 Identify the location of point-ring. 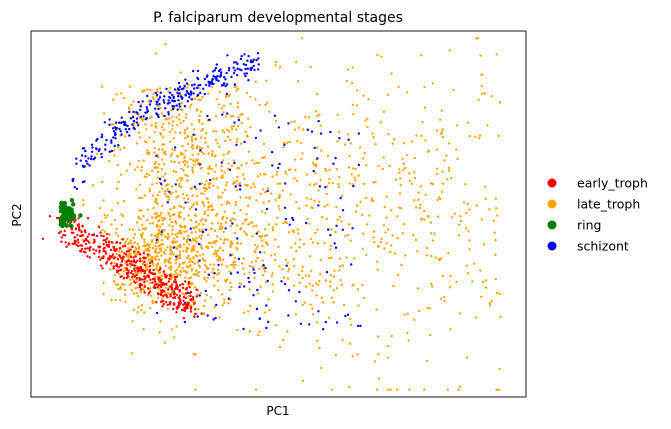
(80, 215).